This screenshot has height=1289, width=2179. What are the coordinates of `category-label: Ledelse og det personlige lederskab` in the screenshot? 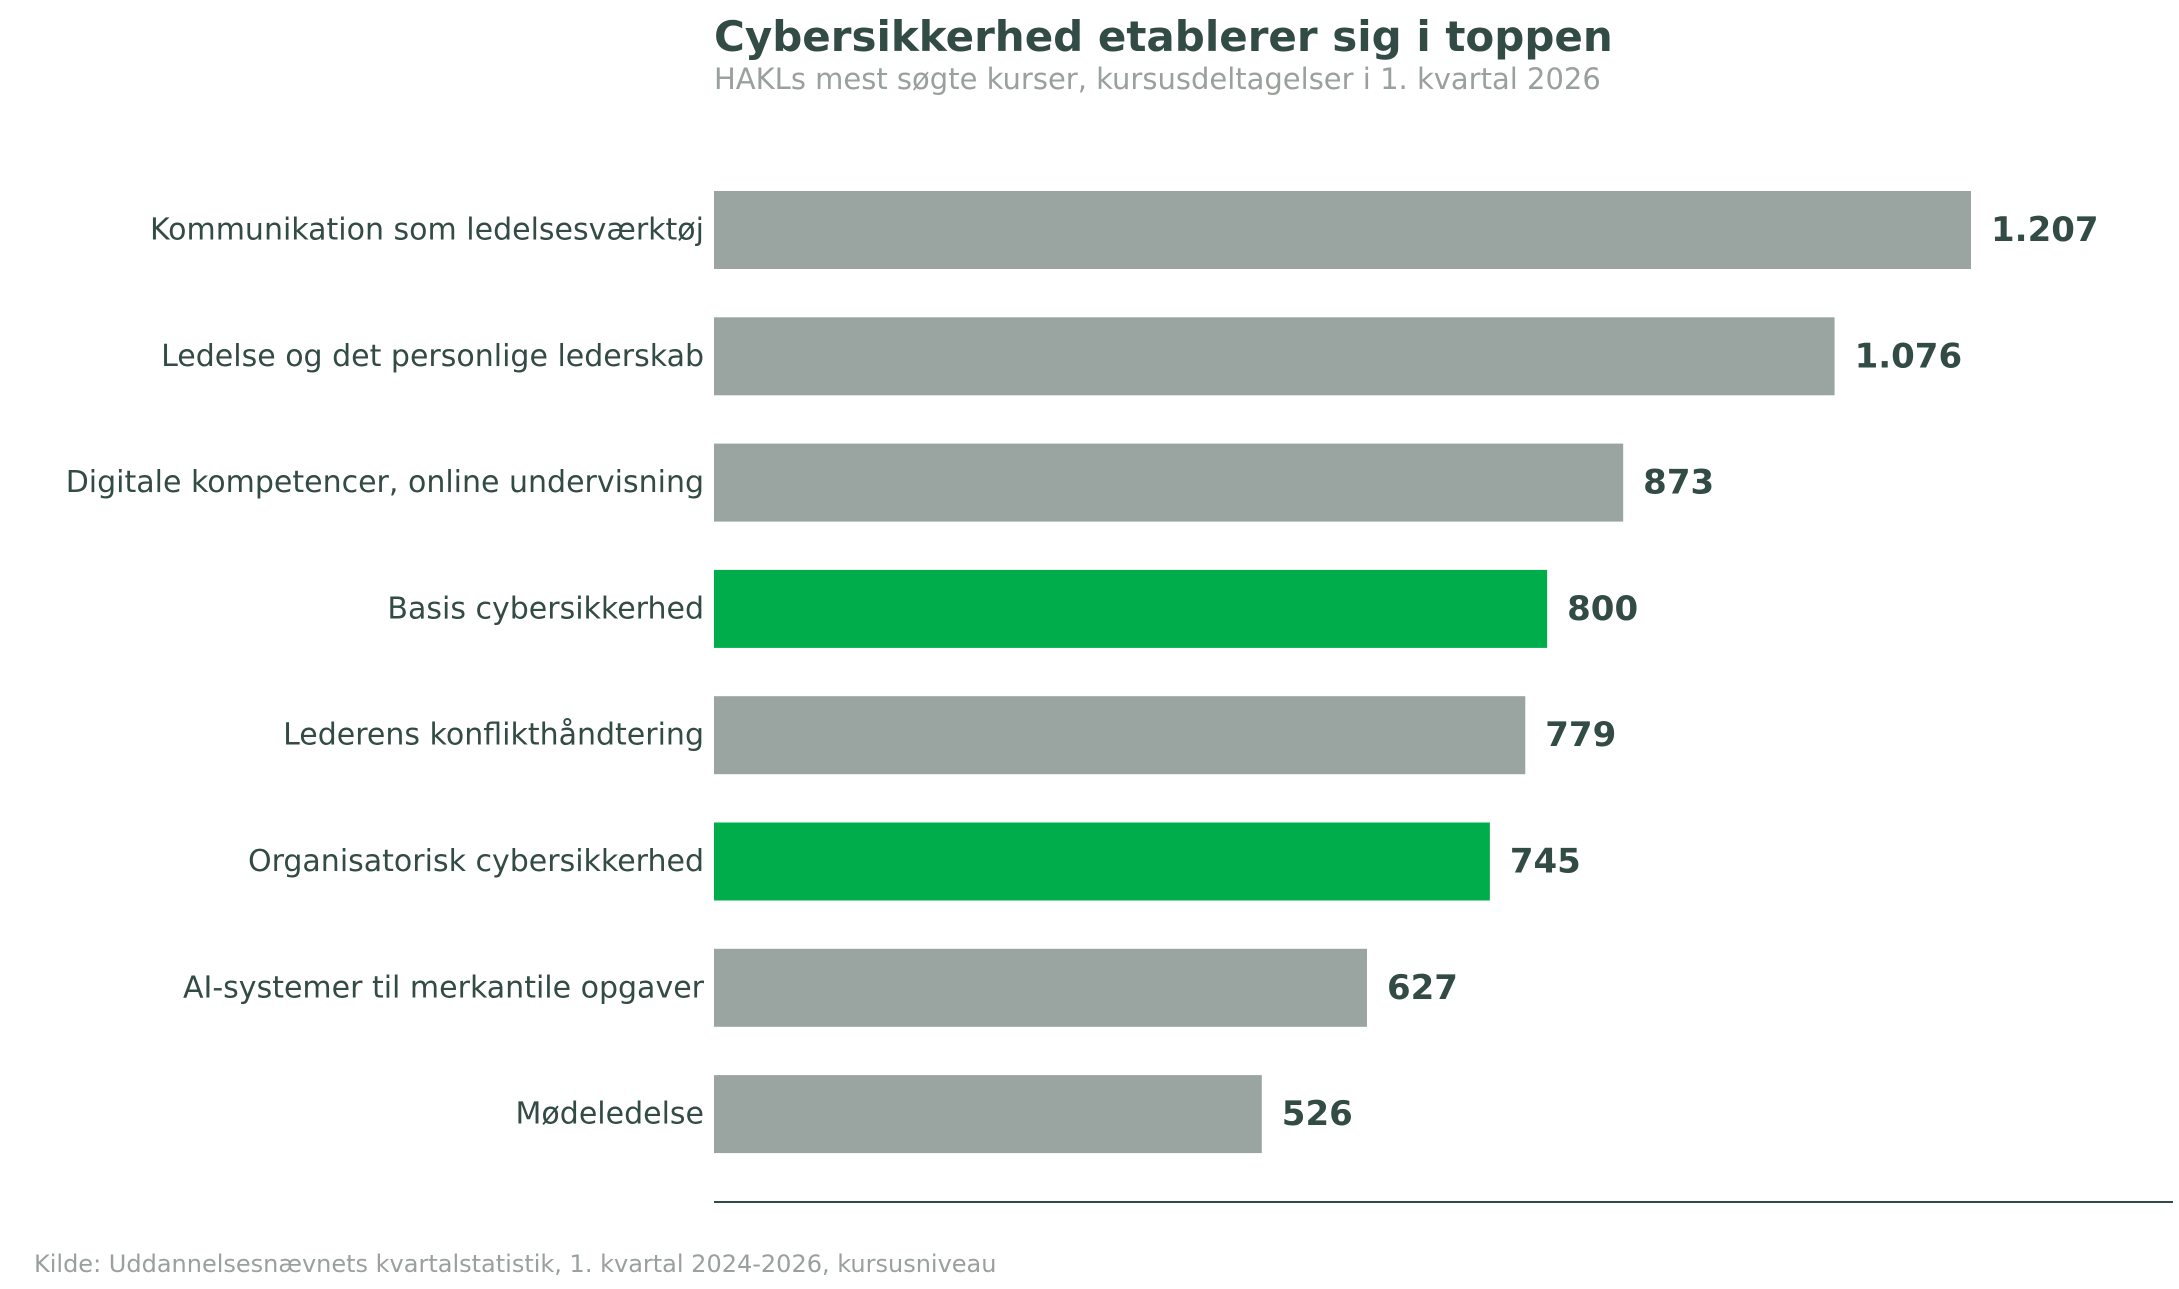 It's located at (432, 356).